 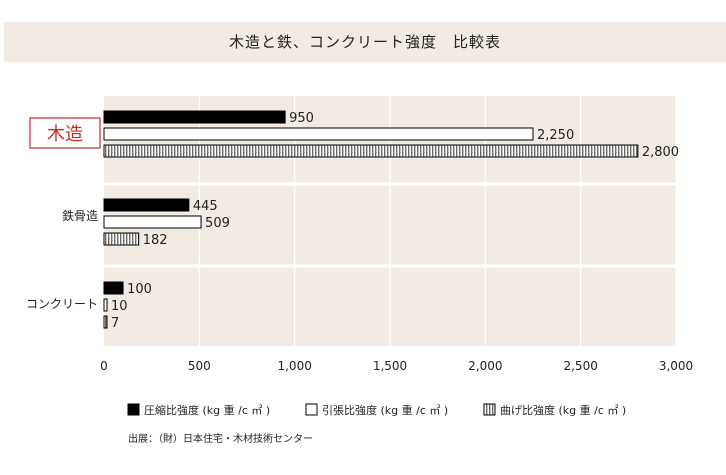 I want to click on category-label: 鉄骨造, so click(x=80, y=215).